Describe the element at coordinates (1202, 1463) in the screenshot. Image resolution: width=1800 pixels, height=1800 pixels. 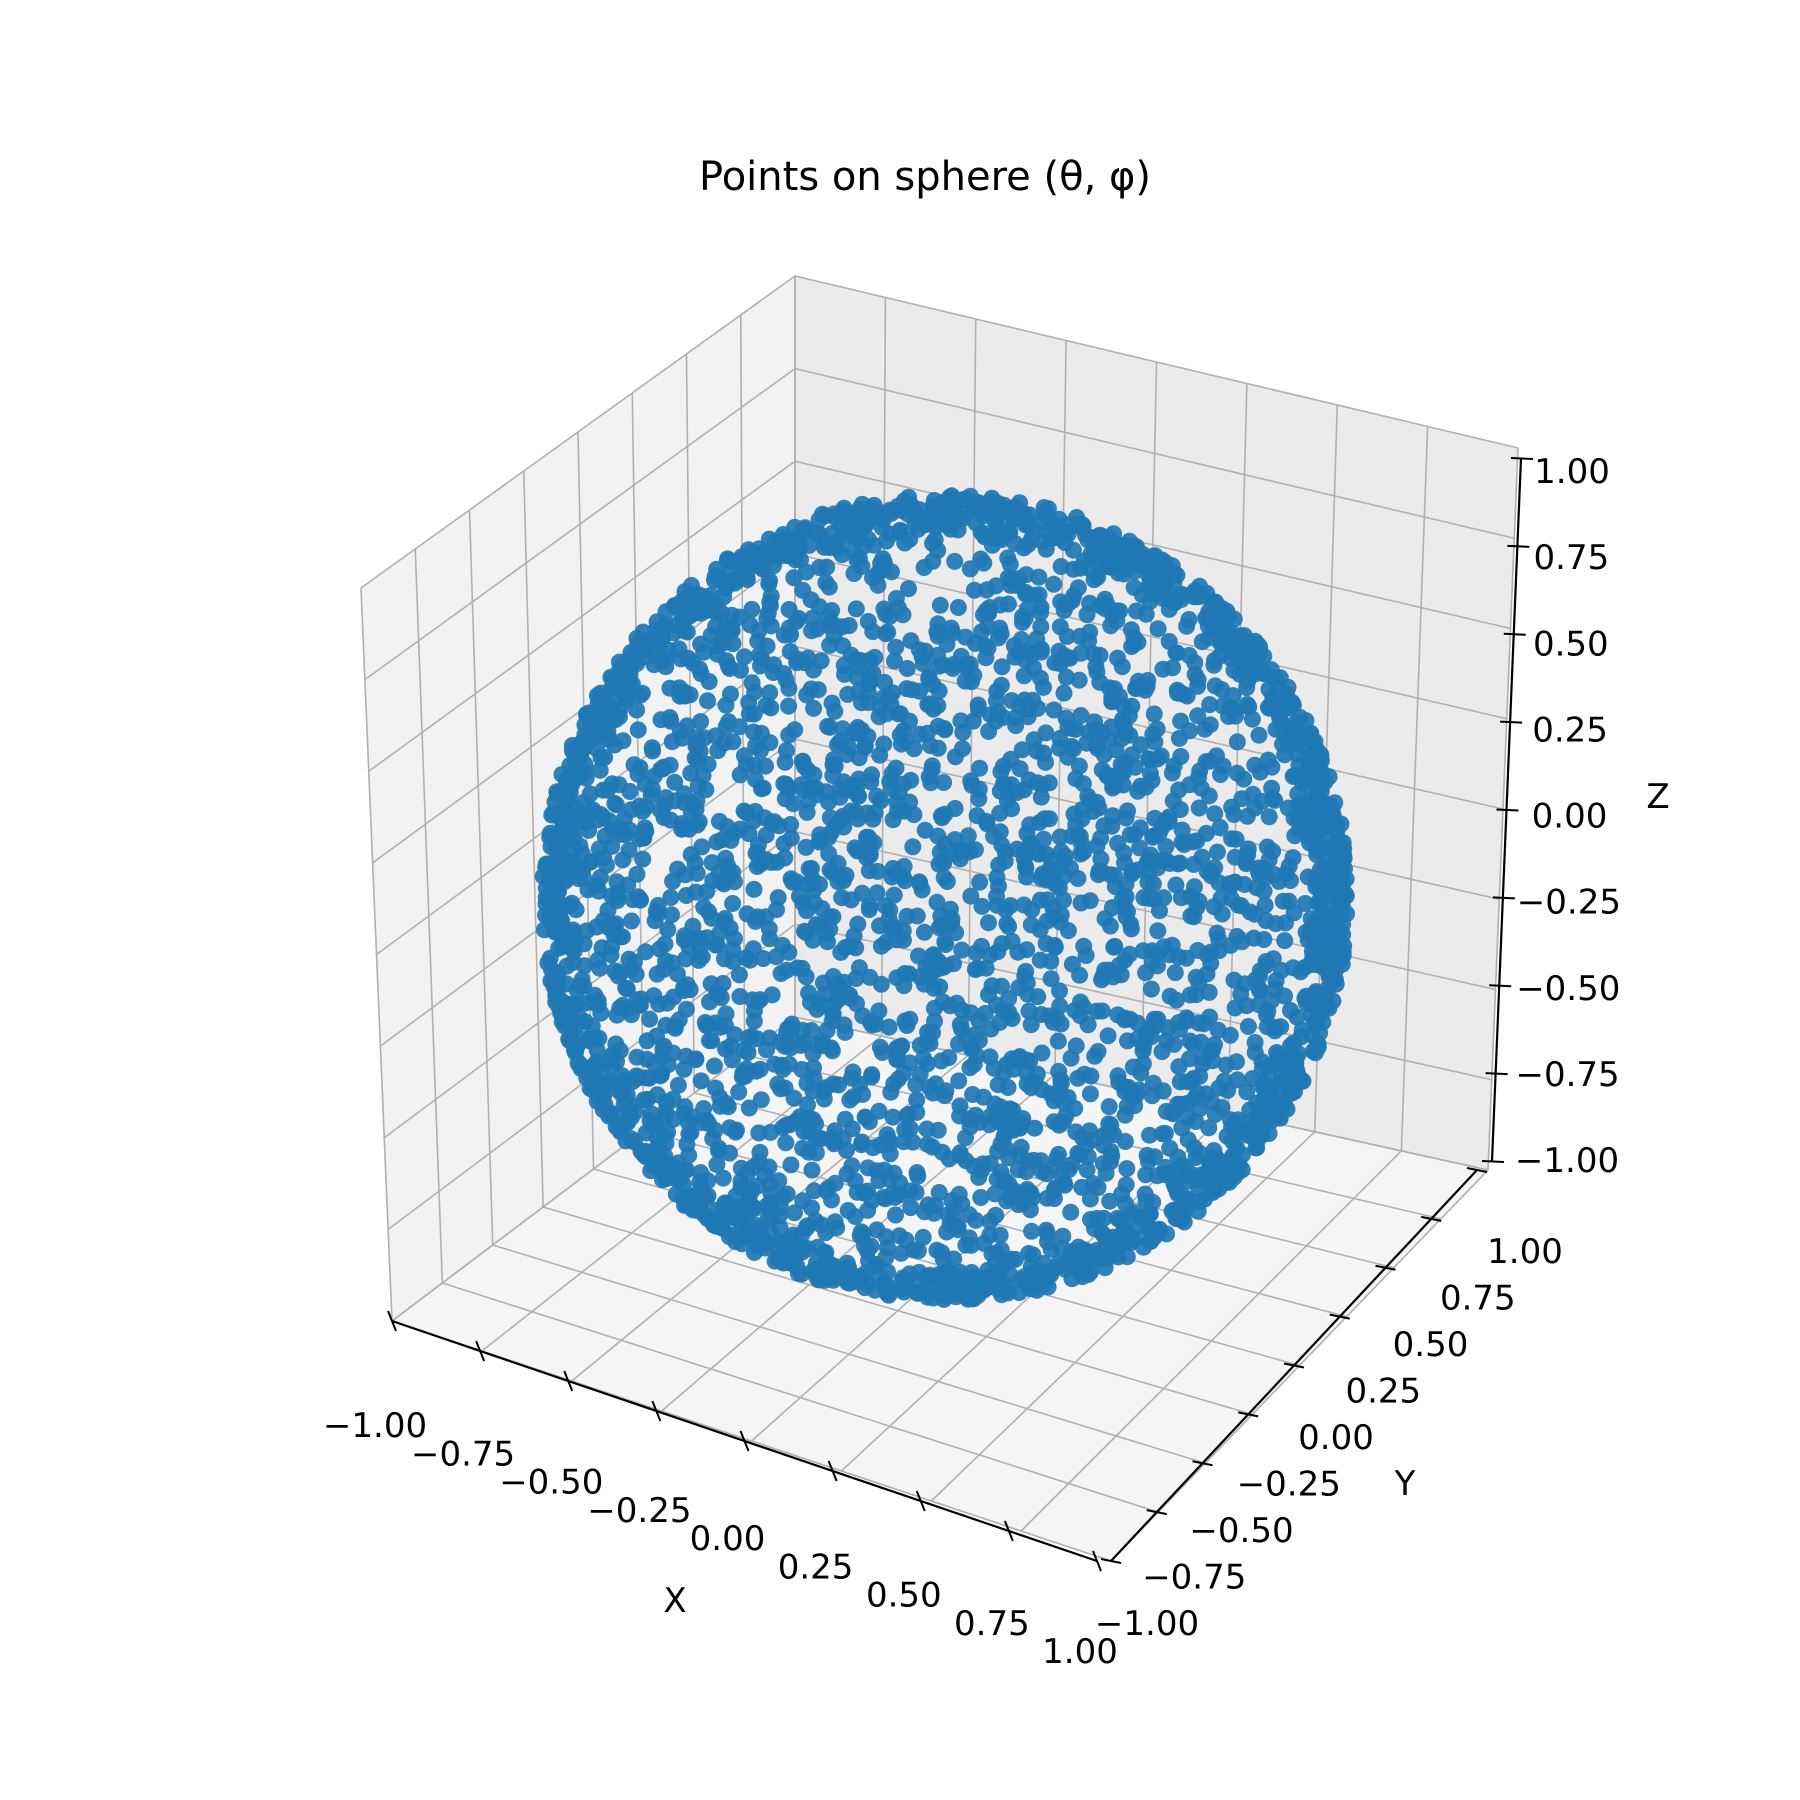
I see `y-tick-mark` at that location.